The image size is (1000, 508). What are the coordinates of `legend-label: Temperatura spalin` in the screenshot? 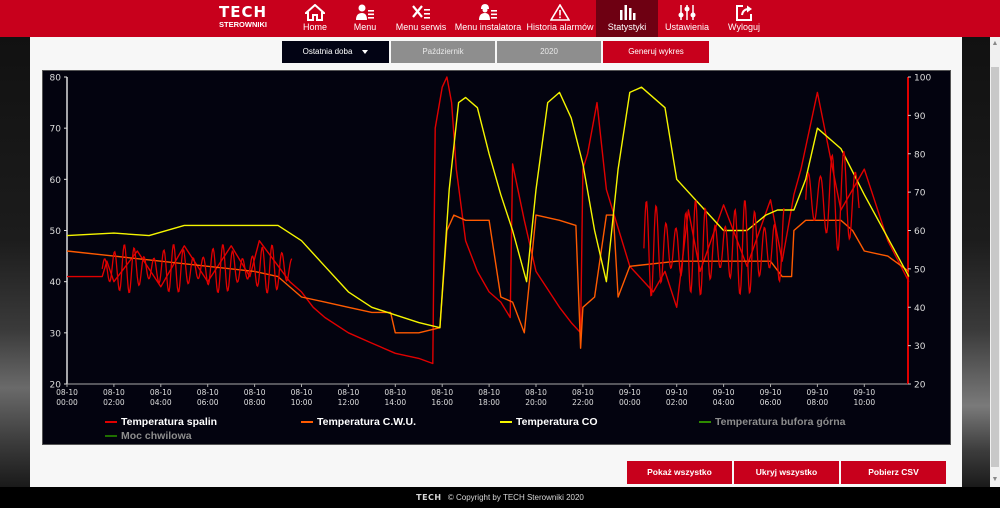 It's located at (169, 422).